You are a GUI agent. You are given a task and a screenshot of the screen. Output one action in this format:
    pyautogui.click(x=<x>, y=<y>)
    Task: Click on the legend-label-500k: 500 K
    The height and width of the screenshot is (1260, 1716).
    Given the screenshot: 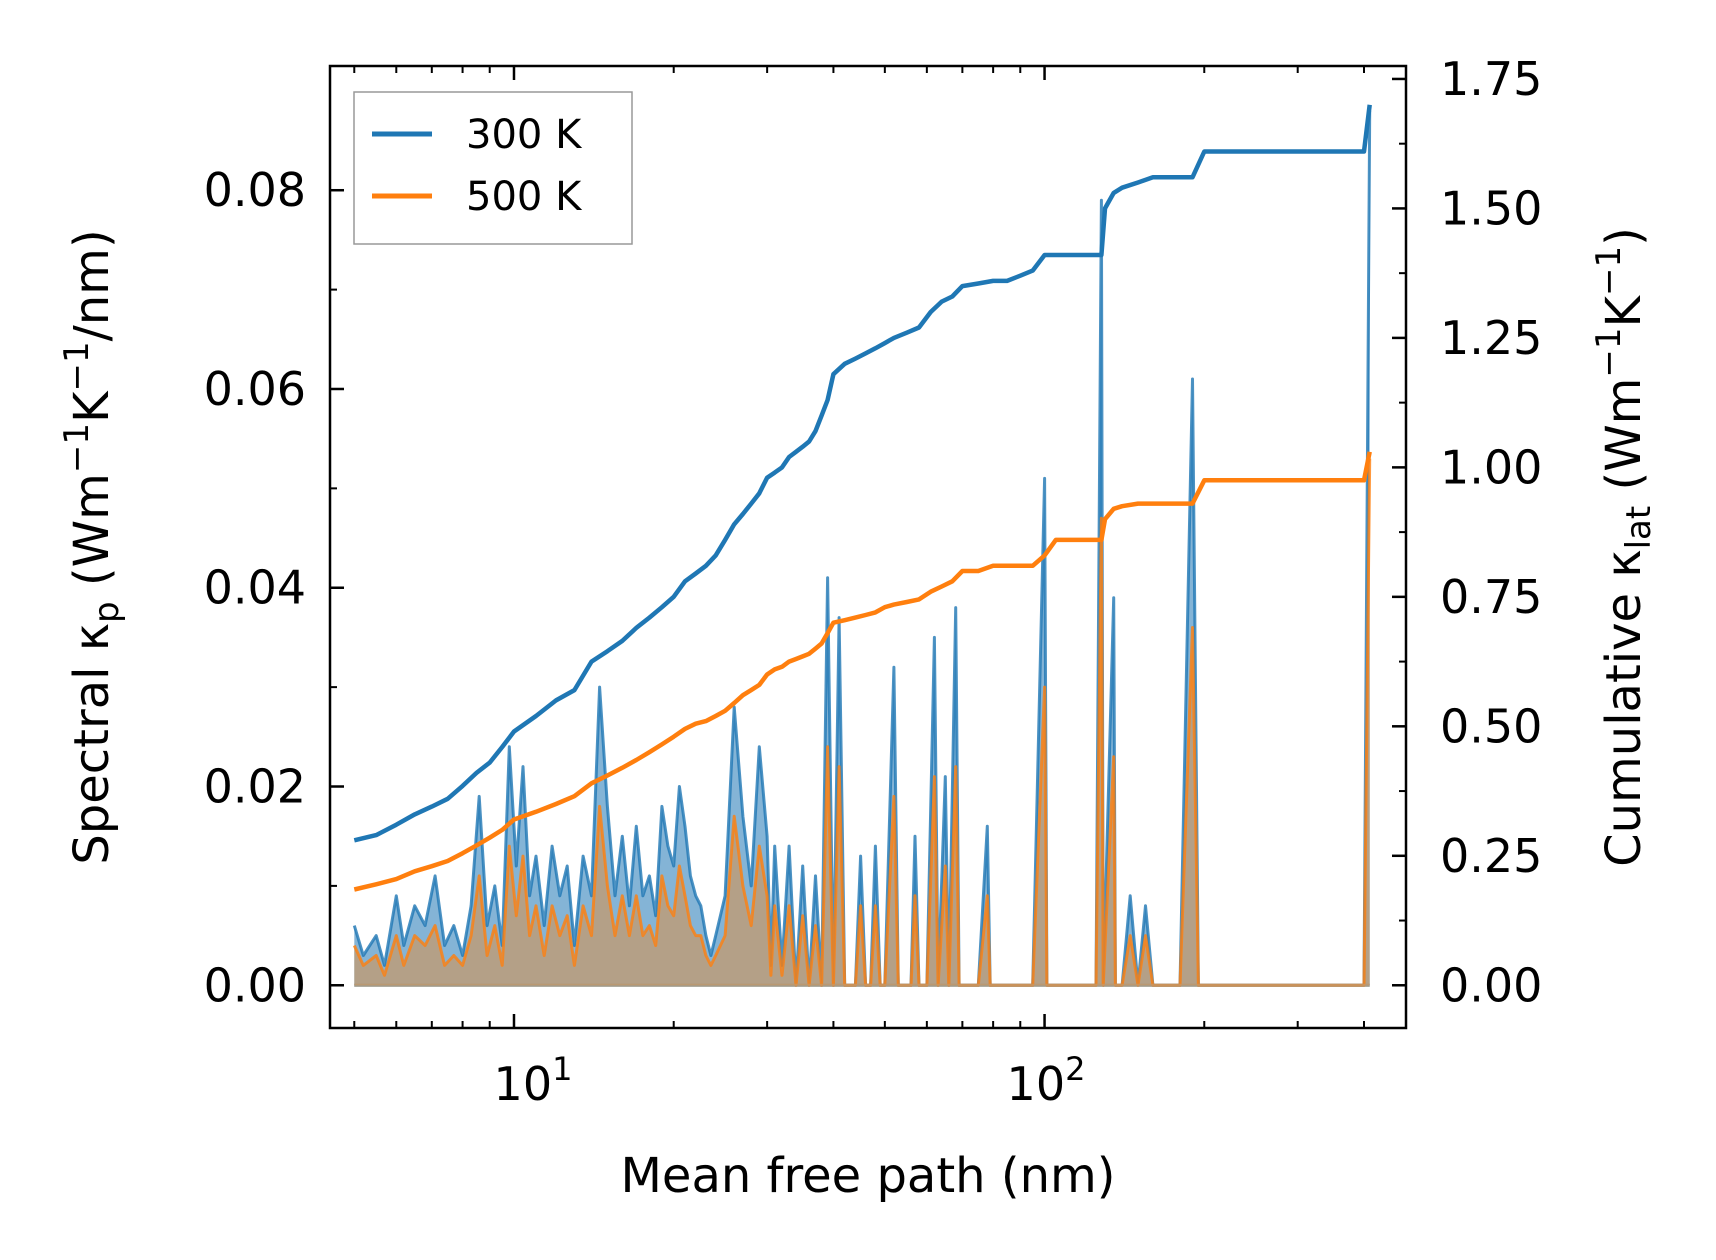 What is the action you would take?
    pyautogui.click(x=524, y=197)
    